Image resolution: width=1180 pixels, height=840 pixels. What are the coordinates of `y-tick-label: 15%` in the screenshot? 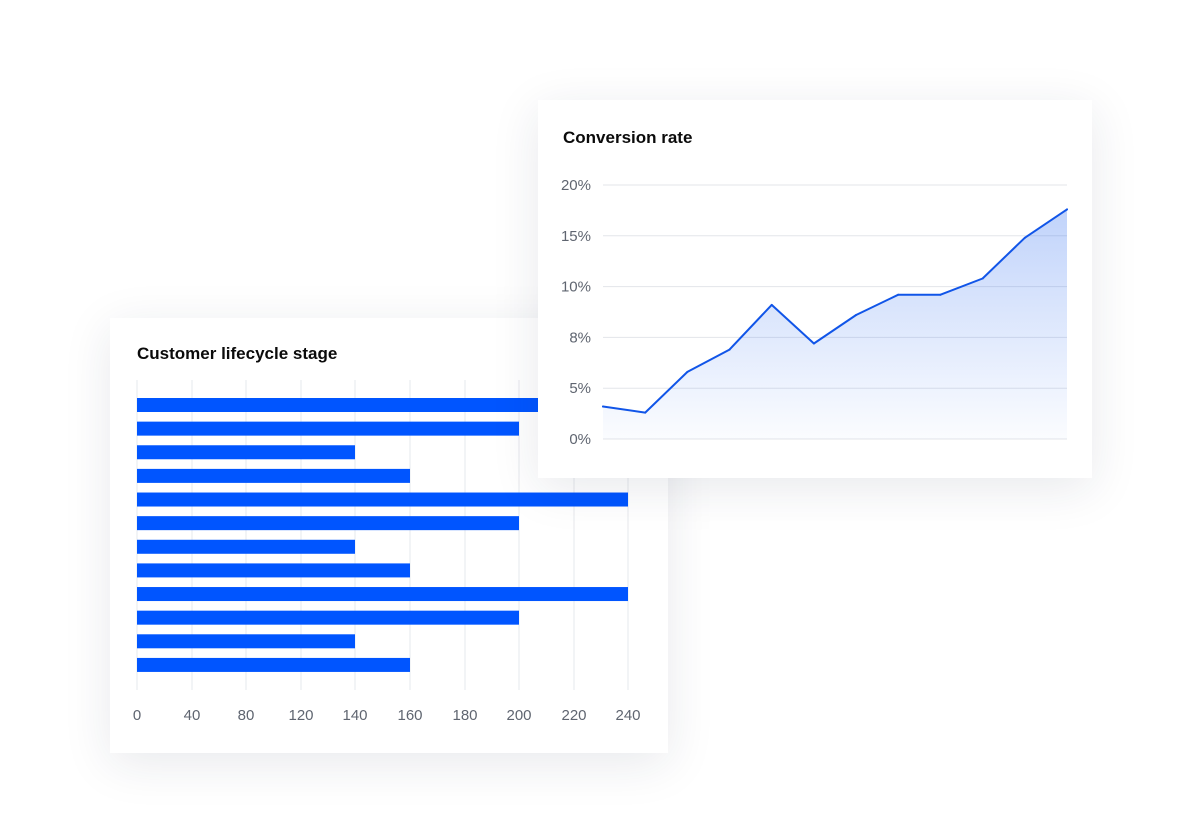 It's located at (576, 236).